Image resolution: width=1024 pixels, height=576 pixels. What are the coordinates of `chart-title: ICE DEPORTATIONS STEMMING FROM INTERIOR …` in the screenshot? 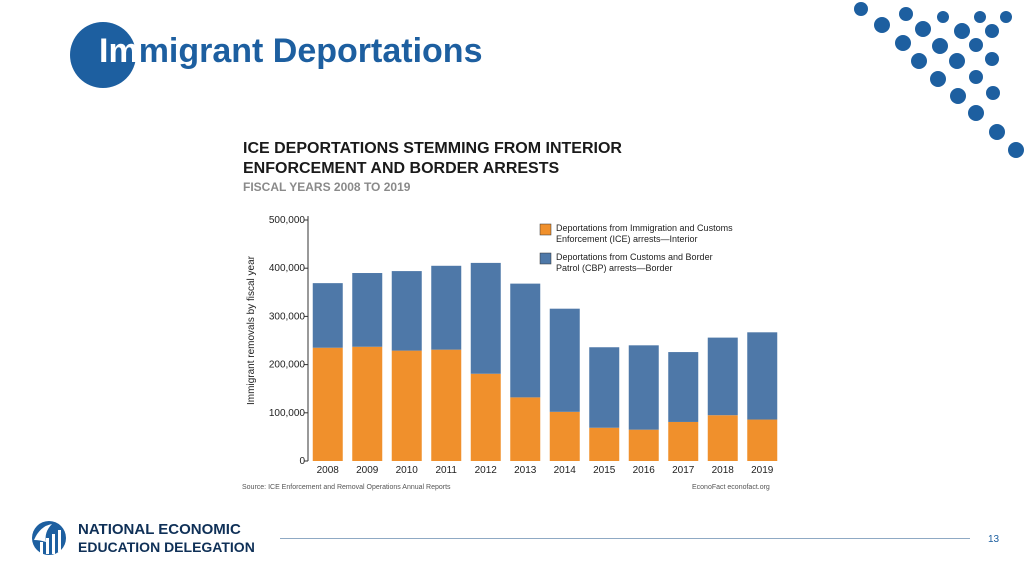 It's located at (432, 159).